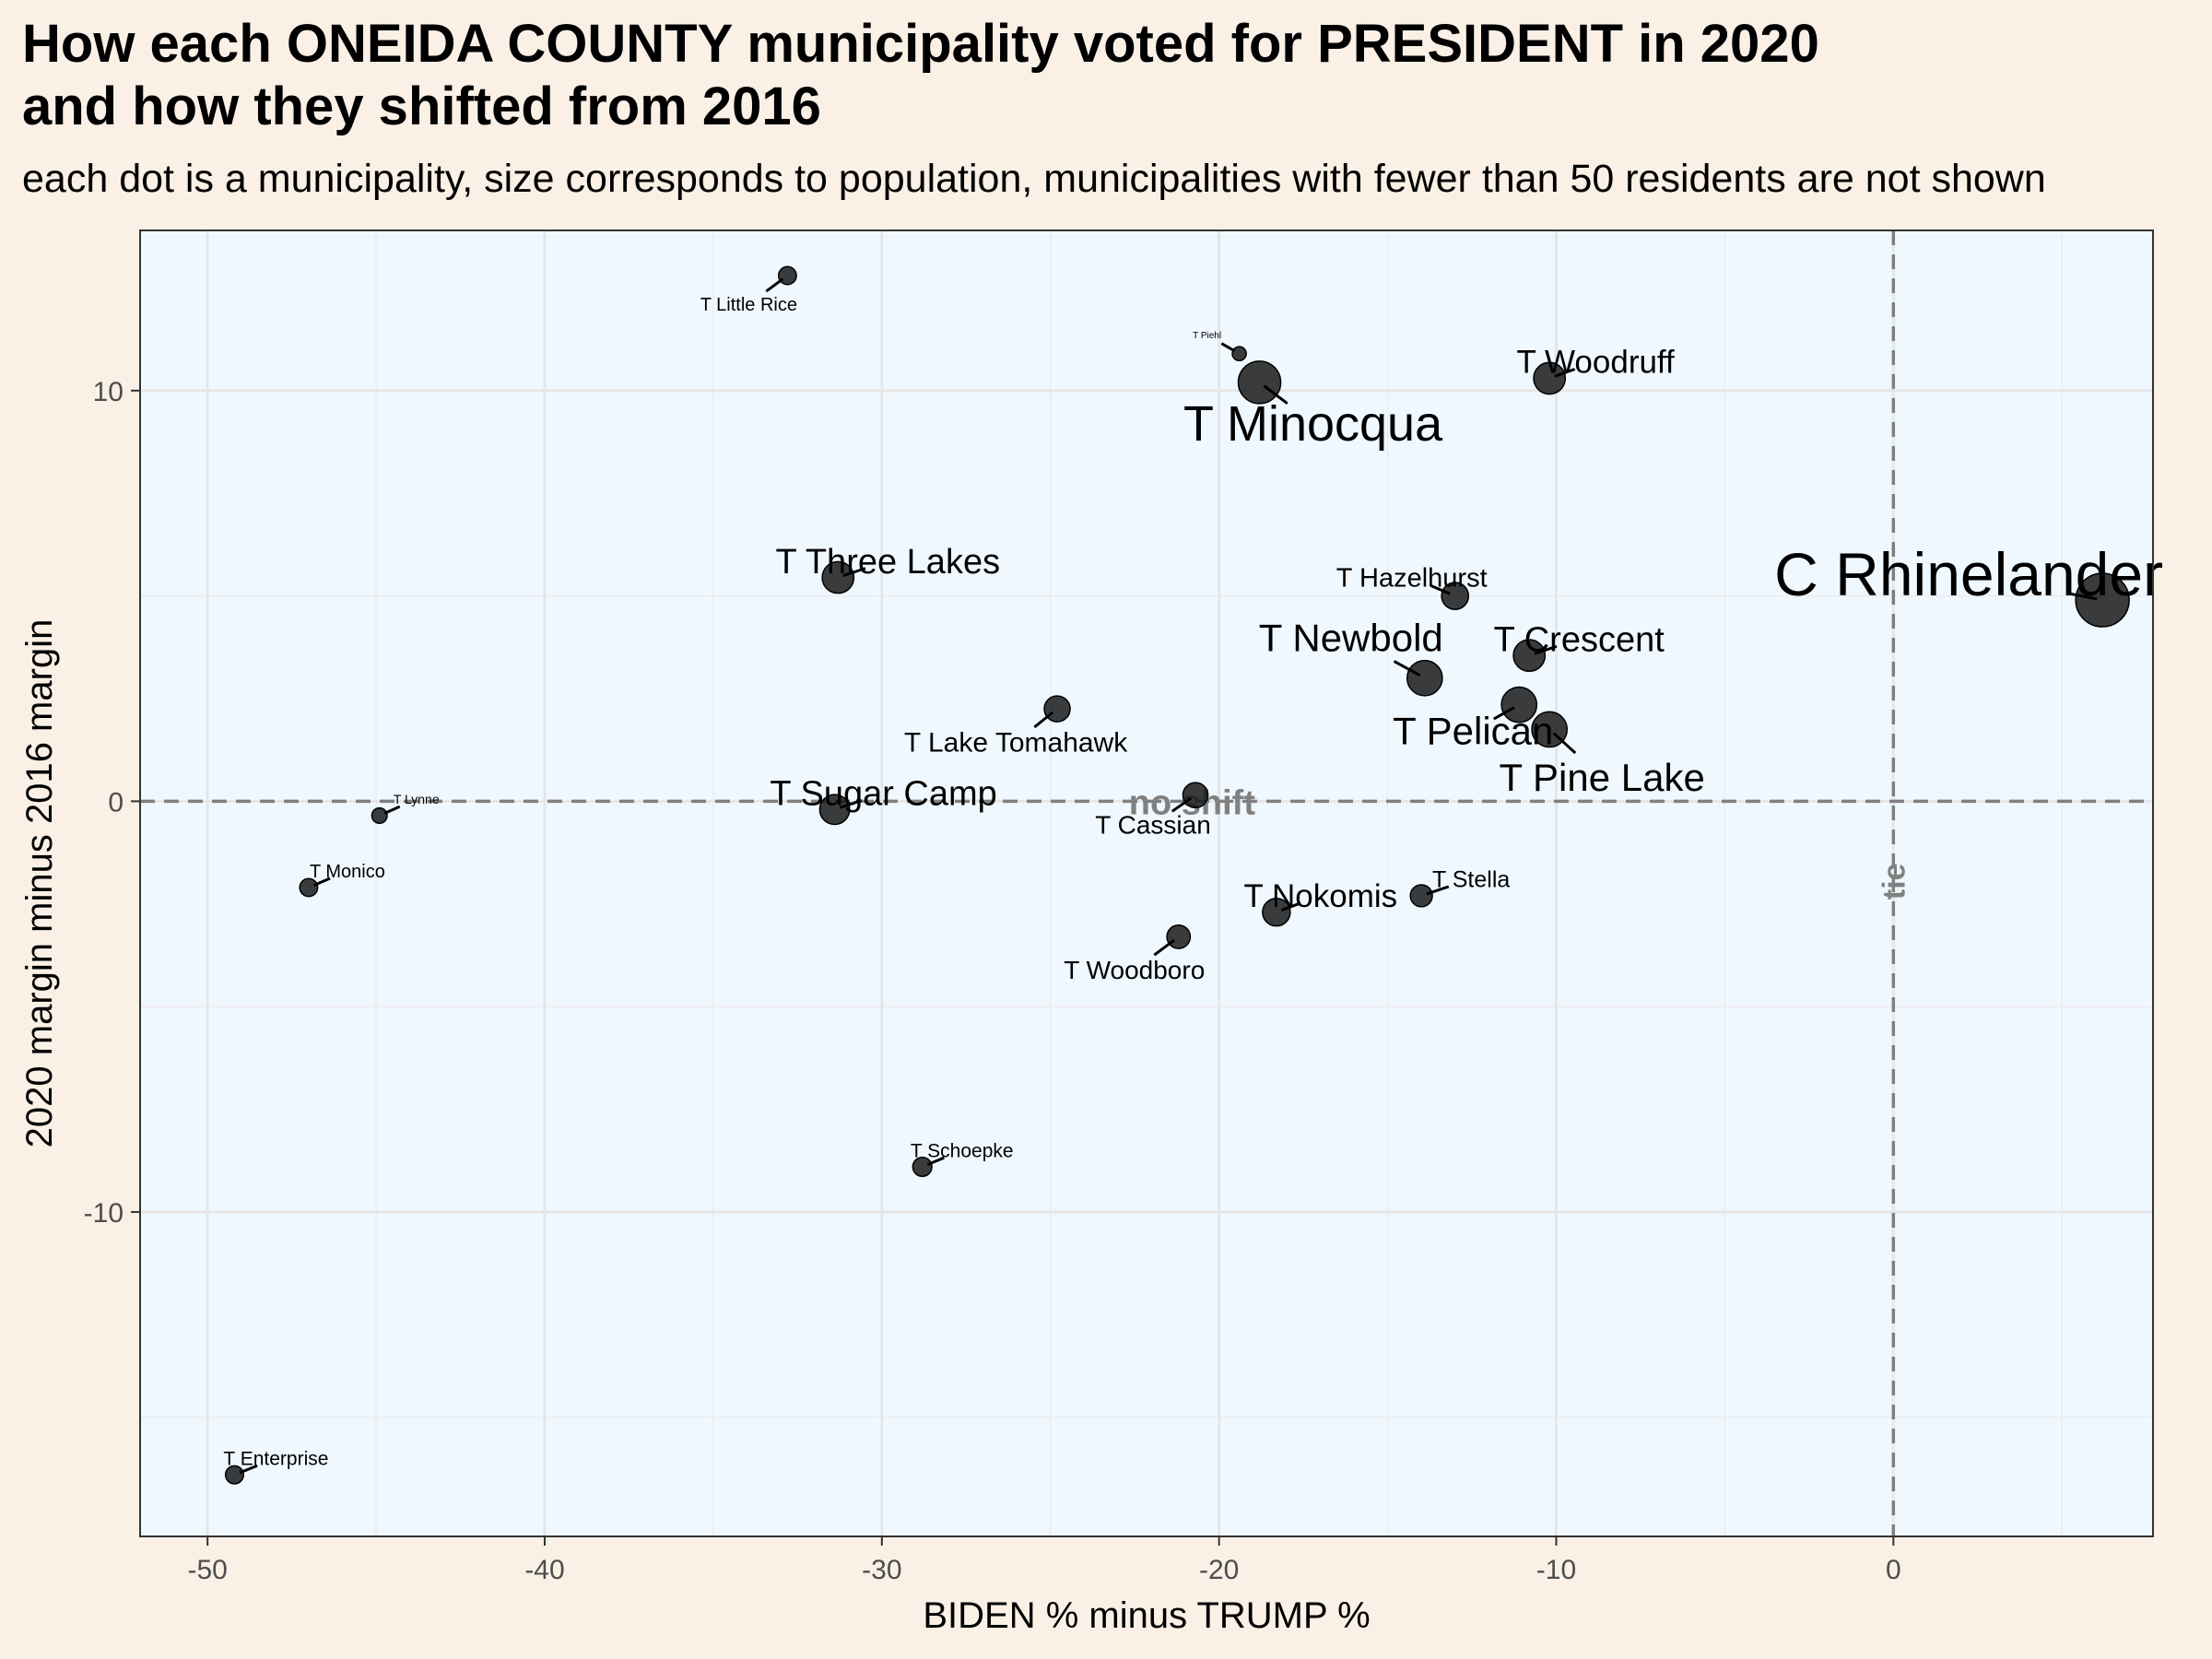  I want to click on point-t-stella, so click(1421, 896).